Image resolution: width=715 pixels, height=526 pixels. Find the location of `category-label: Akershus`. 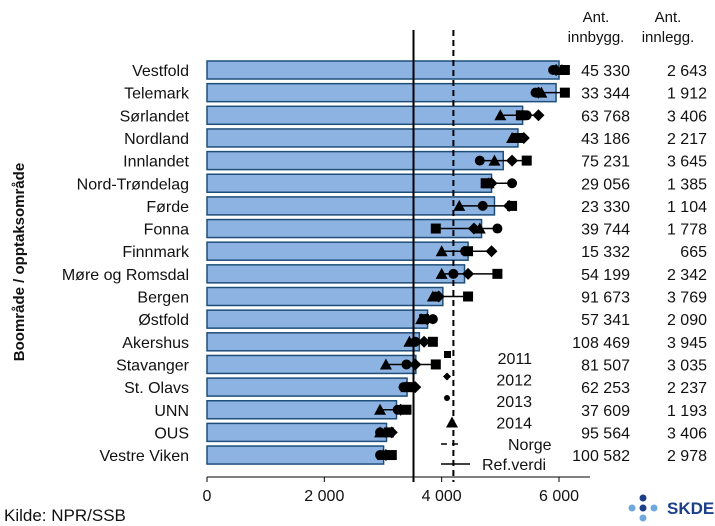

category-label: Akershus is located at coordinates (155, 343).